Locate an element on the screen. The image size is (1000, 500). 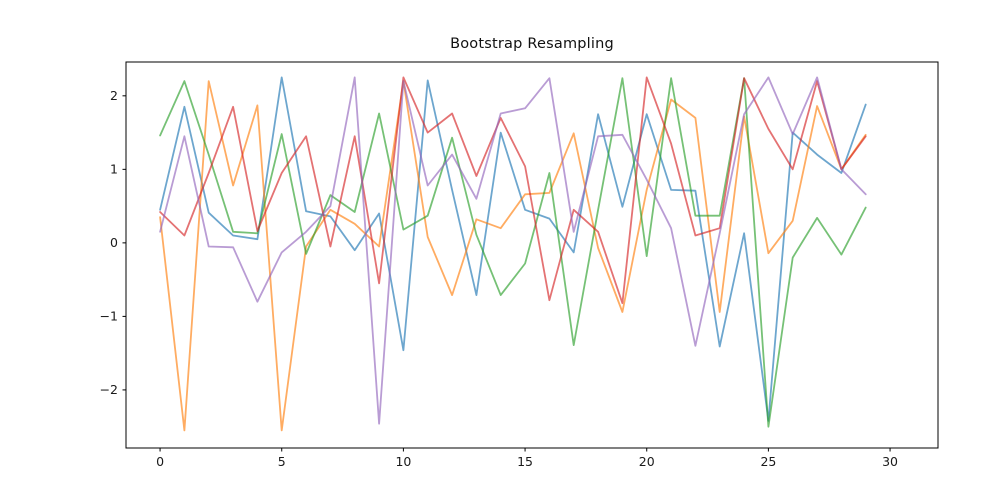
y-tick-label: −1 is located at coordinates (109, 316).